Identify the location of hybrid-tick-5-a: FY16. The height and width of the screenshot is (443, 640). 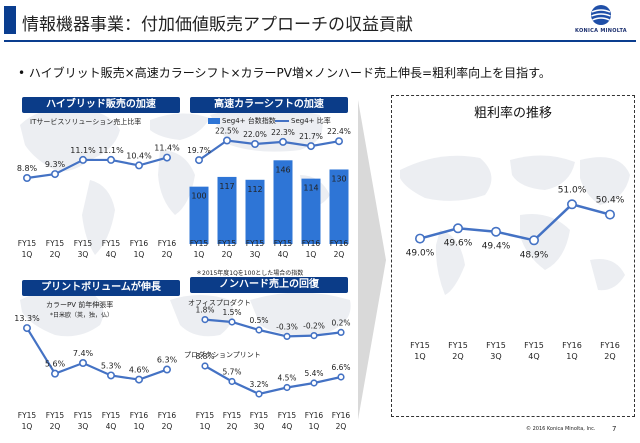
(167, 243).